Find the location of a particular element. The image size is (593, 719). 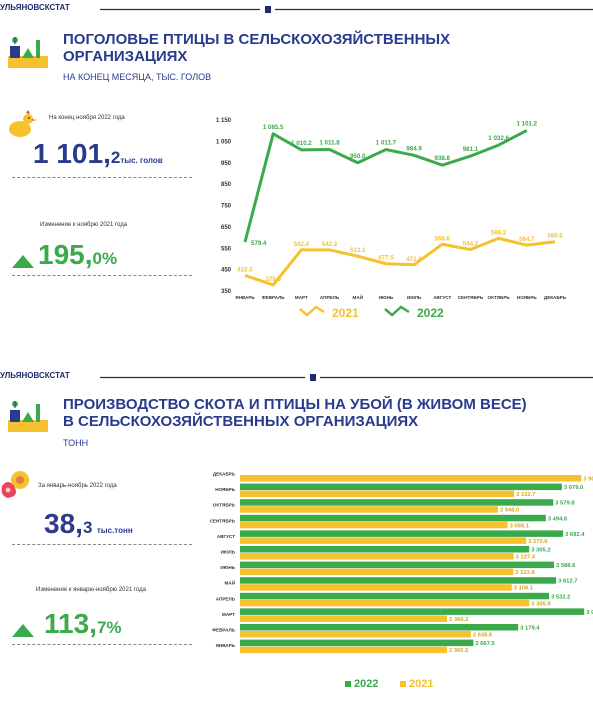

category-label: АПРЕЛЬ is located at coordinates (226, 598).